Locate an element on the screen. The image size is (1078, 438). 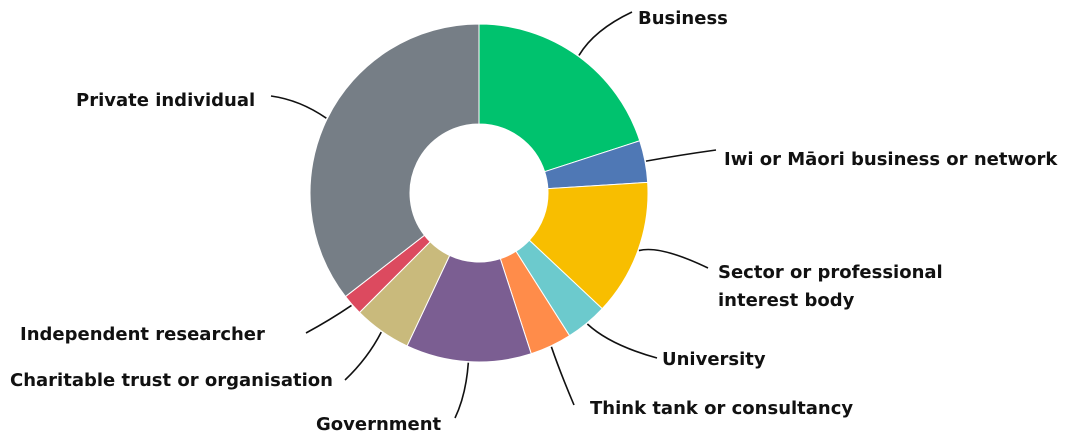
leader-line-university is located at coordinates (622, 341).